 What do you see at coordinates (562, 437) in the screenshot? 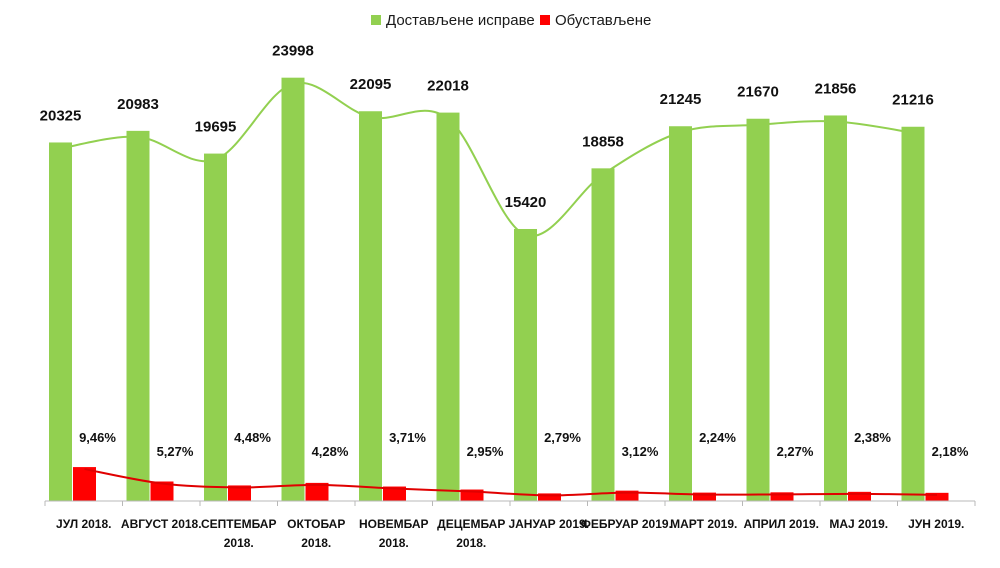
I see `data-label-suspended: 2,79%` at bounding box center [562, 437].